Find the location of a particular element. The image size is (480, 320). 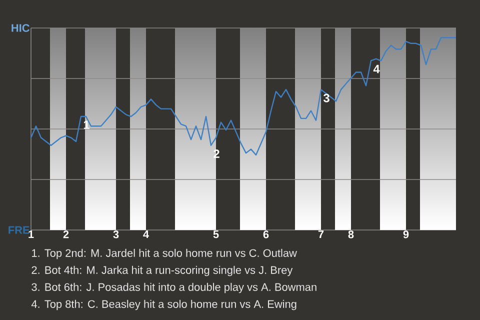

x-tick-label: 3 is located at coordinates (116, 234).